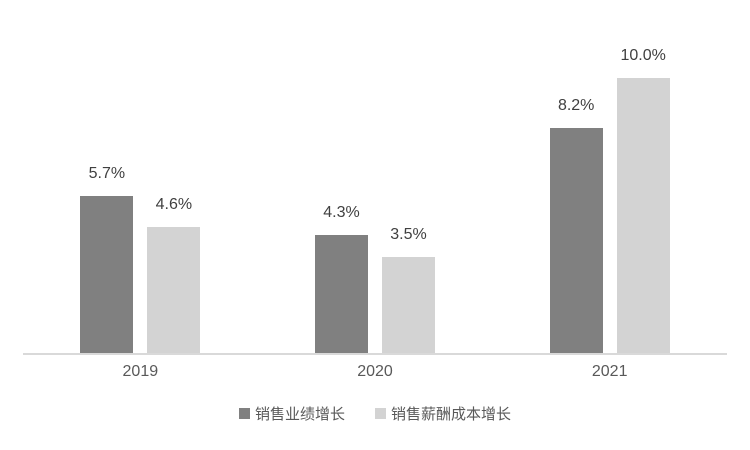 This screenshot has width=750, height=450. I want to click on legend-item-series1: 销售业绩增长, so click(291, 413).